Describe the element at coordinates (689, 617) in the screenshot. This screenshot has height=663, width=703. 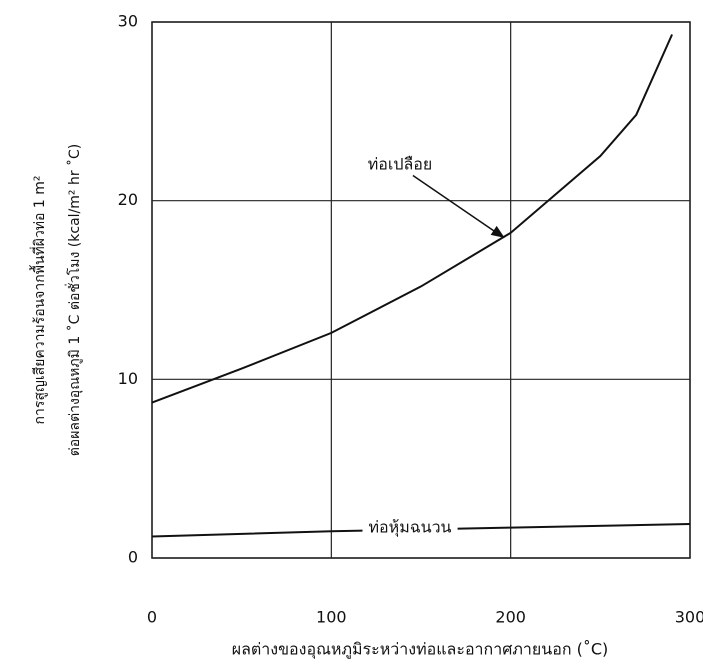
I see `x-tick-label: 300` at that location.